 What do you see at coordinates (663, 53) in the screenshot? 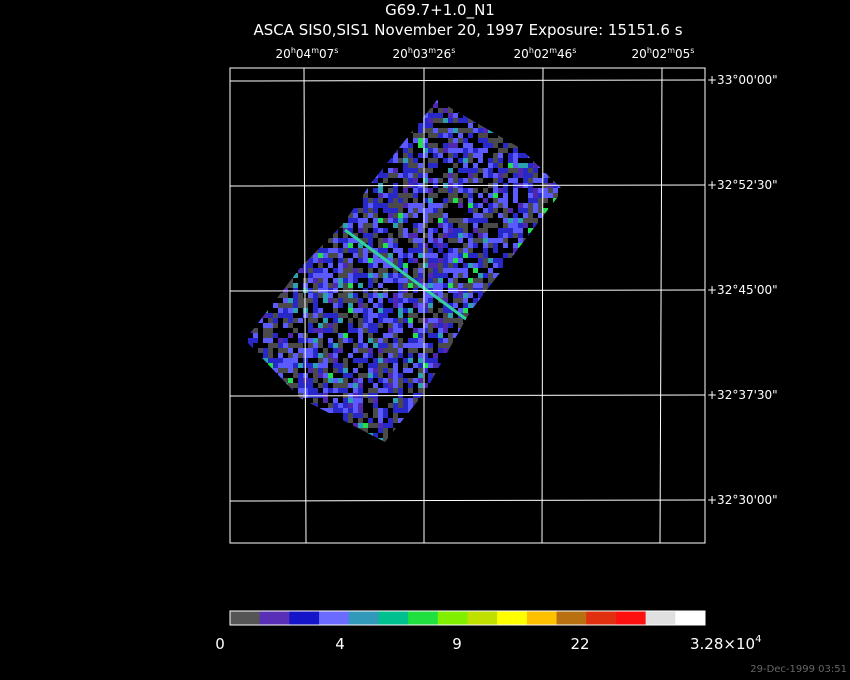
I see `ra-label: 20h02m05s` at bounding box center [663, 53].